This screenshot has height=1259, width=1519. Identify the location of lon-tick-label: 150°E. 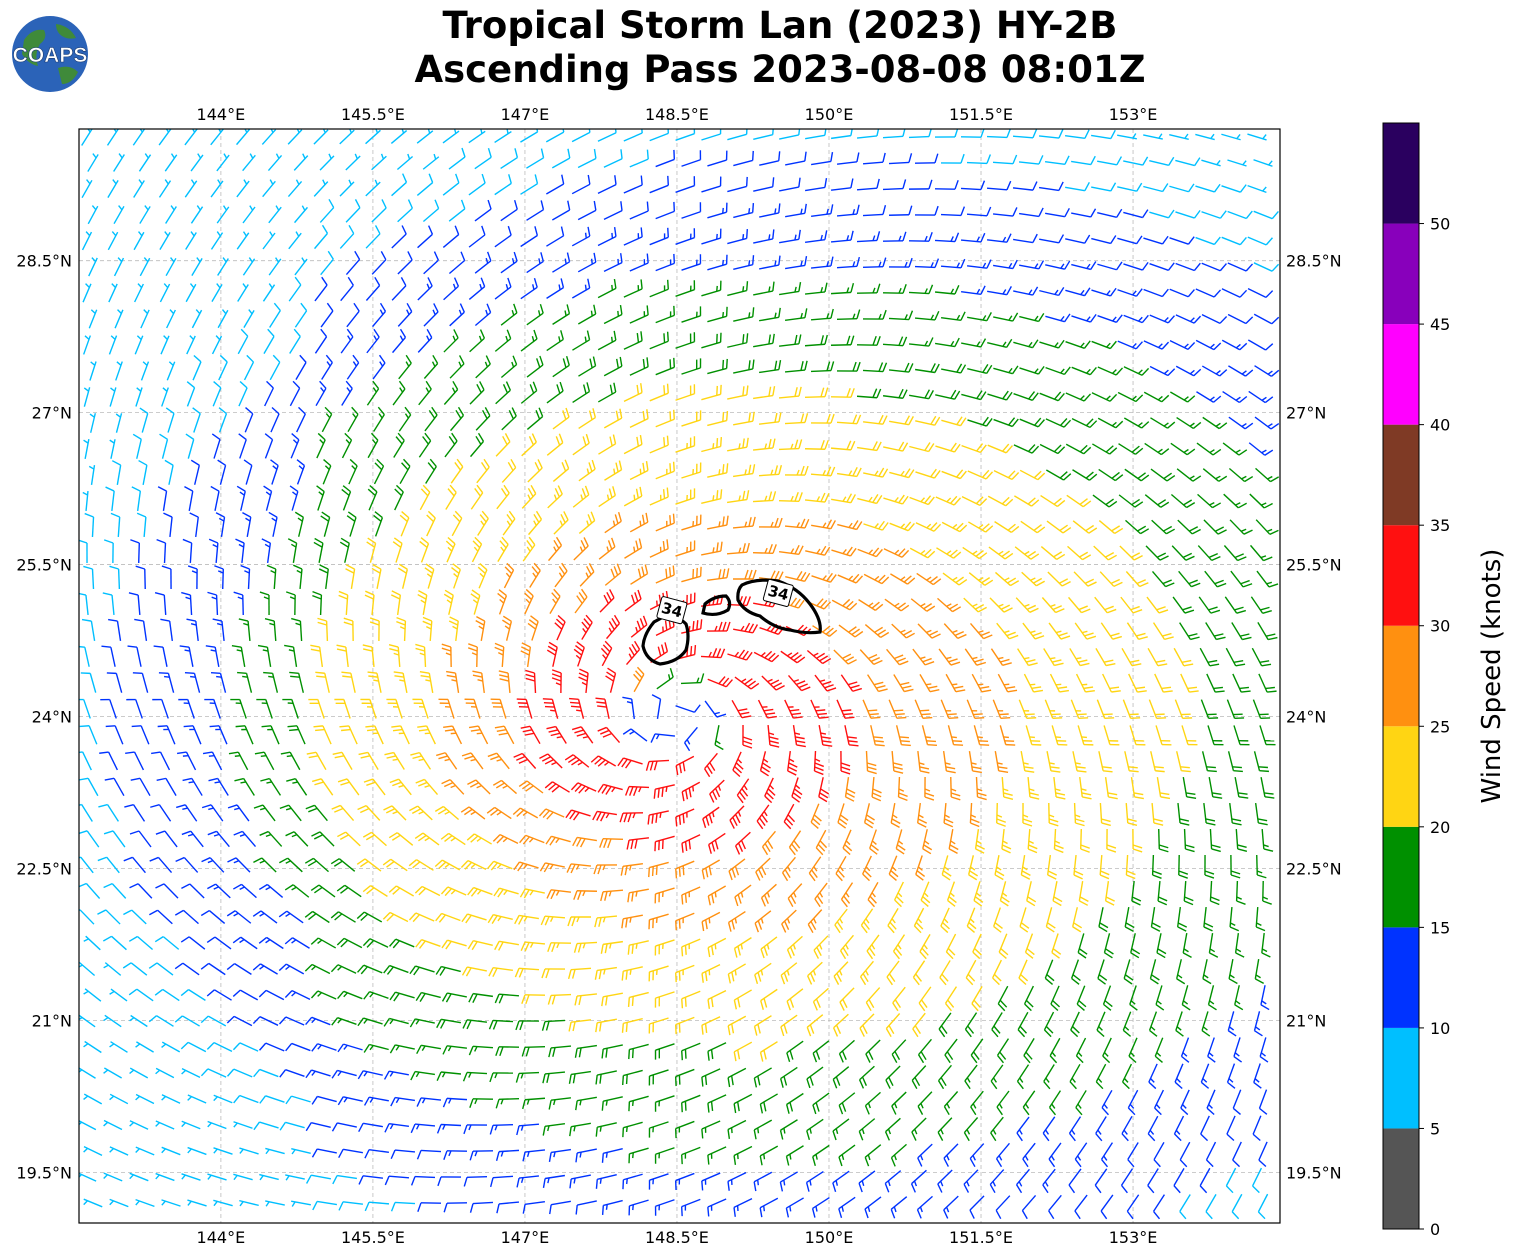
(829, 1237).